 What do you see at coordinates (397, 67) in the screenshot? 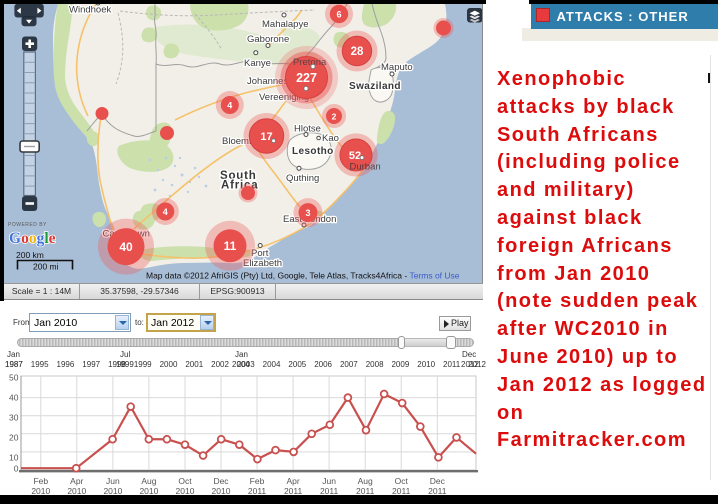
I see `svg-text: Maputo` at bounding box center [397, 67].